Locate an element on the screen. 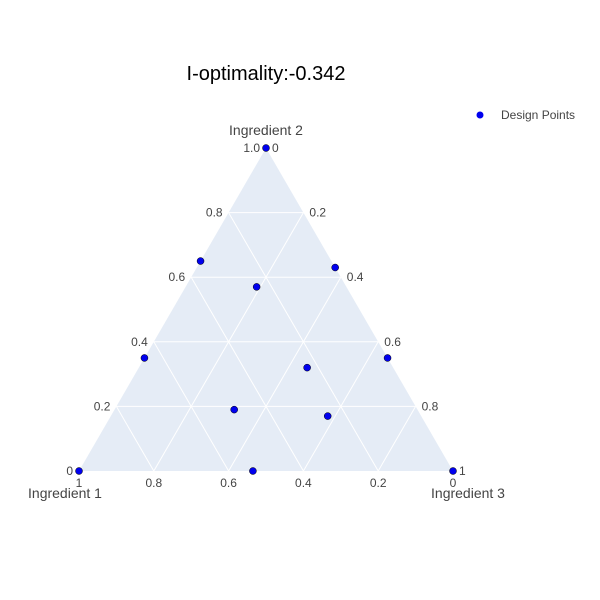 This screenshot has height=600, width=600. tick-label-ingredient-2: 0.6 is located at coordinates (177, 277).